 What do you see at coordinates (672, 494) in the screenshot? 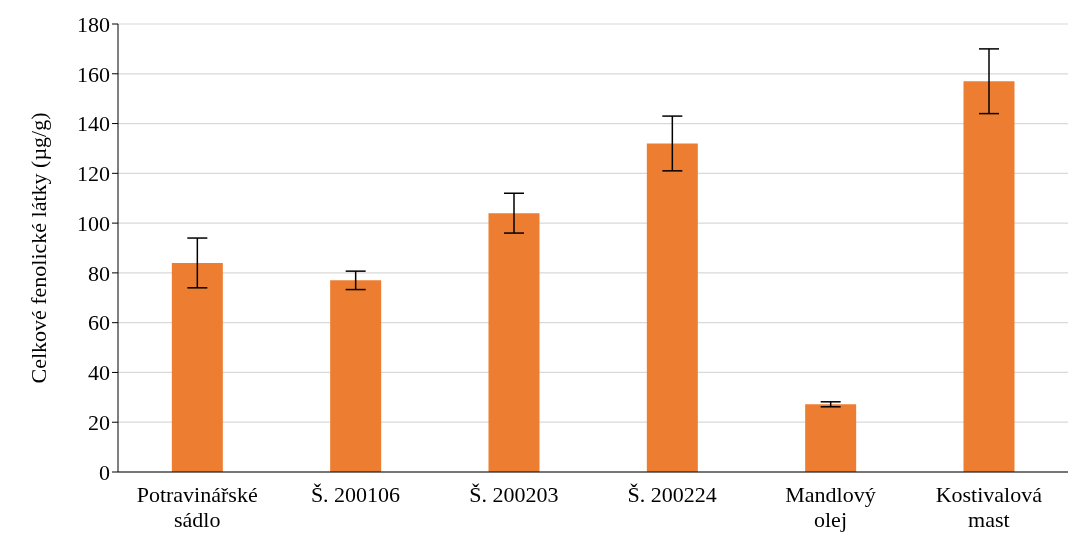
I see `x-tick-label: Š. 200224` at bounding box center [672, 494].